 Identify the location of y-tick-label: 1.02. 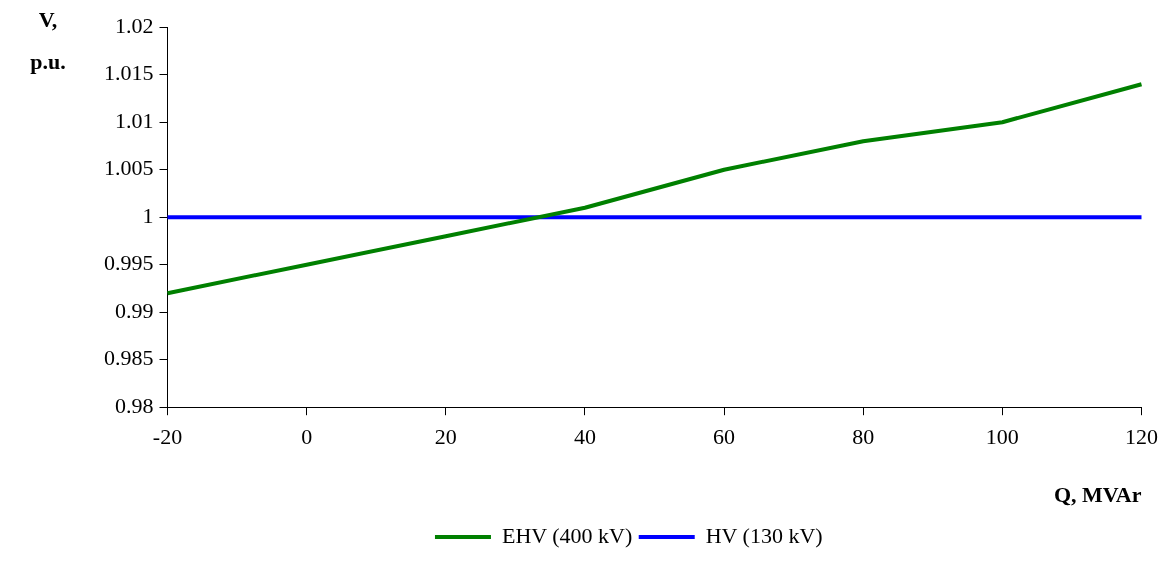
(134, 25).